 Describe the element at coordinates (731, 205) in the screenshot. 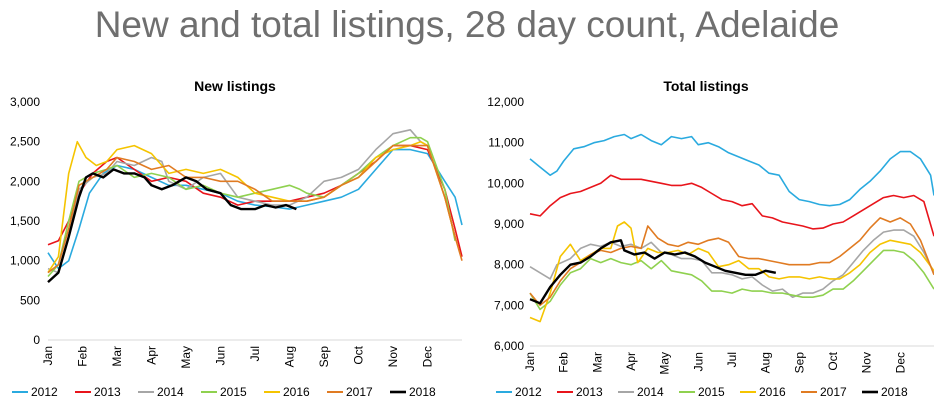

I see `series-line-2013` at that location.